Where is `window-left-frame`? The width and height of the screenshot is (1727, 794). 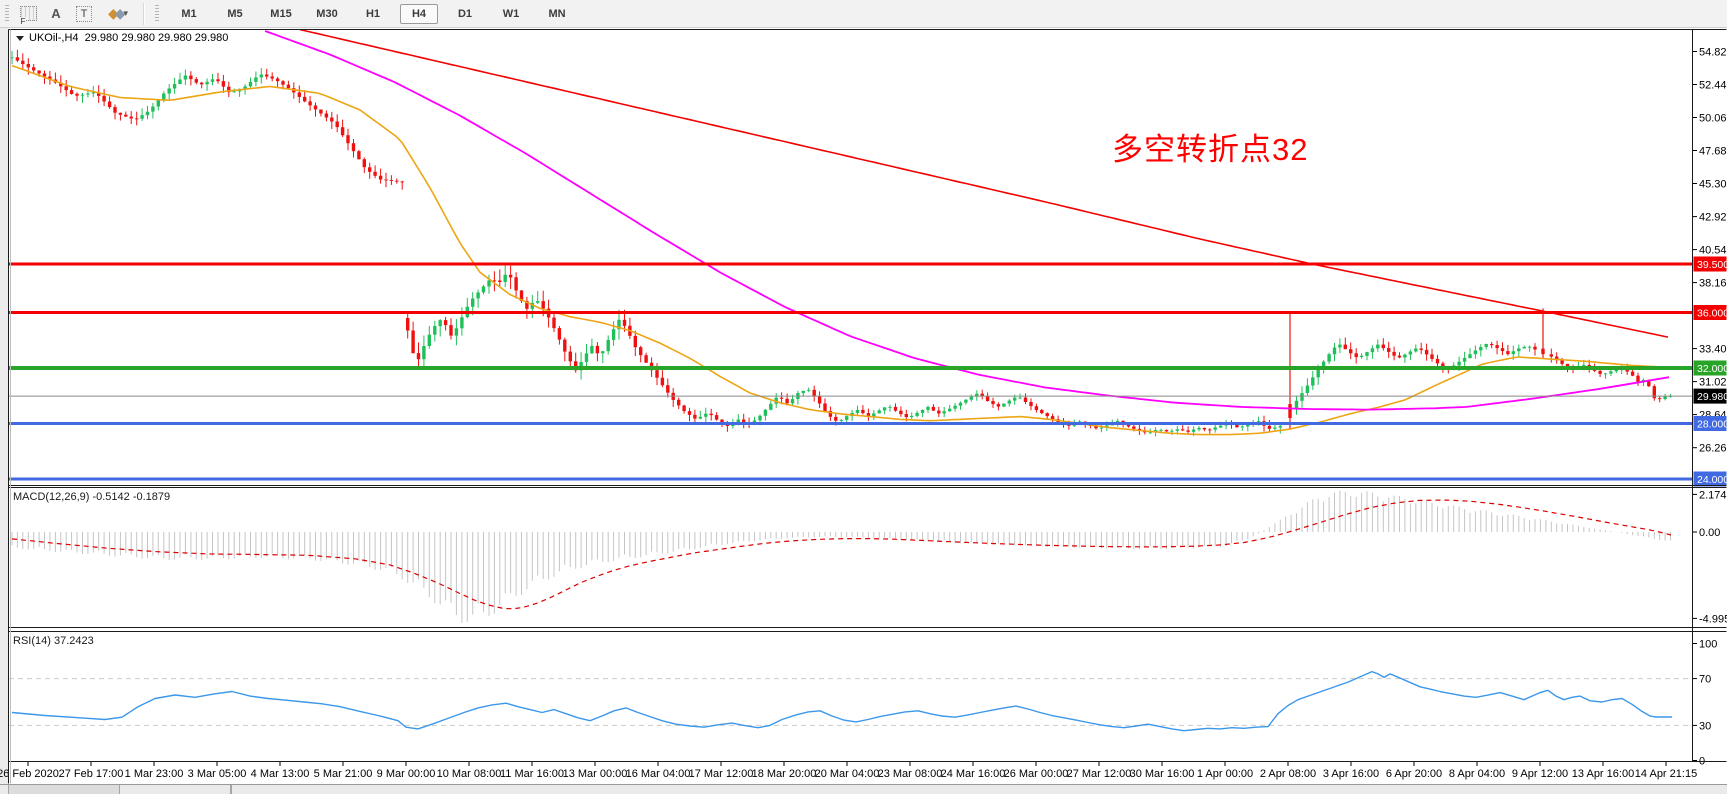
window-left-frame is located at coordinates (4, 406).